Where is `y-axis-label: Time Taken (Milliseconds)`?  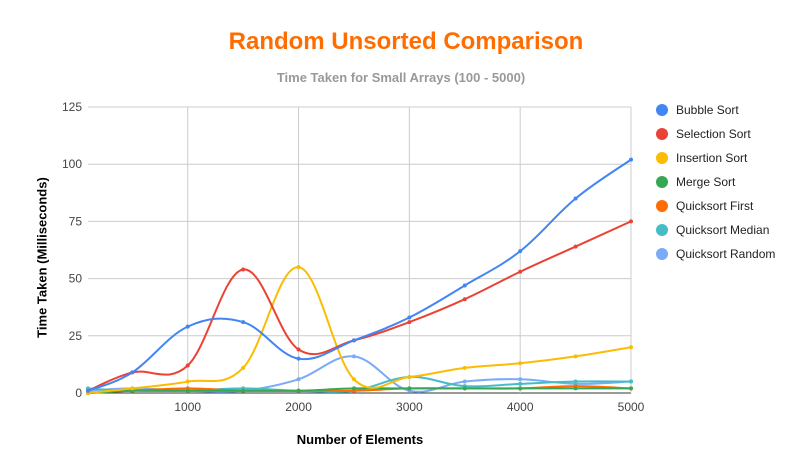
y-axis-label: Time Taken (Milliseconds) is located at coordinates (42, 257).